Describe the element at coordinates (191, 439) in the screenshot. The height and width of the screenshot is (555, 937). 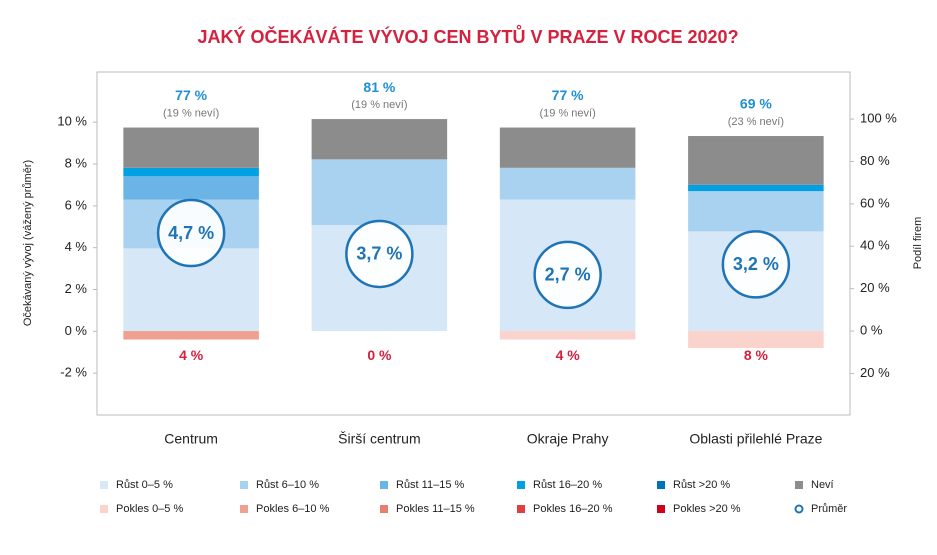
I see `x-tick-label: Centrum` at that location.